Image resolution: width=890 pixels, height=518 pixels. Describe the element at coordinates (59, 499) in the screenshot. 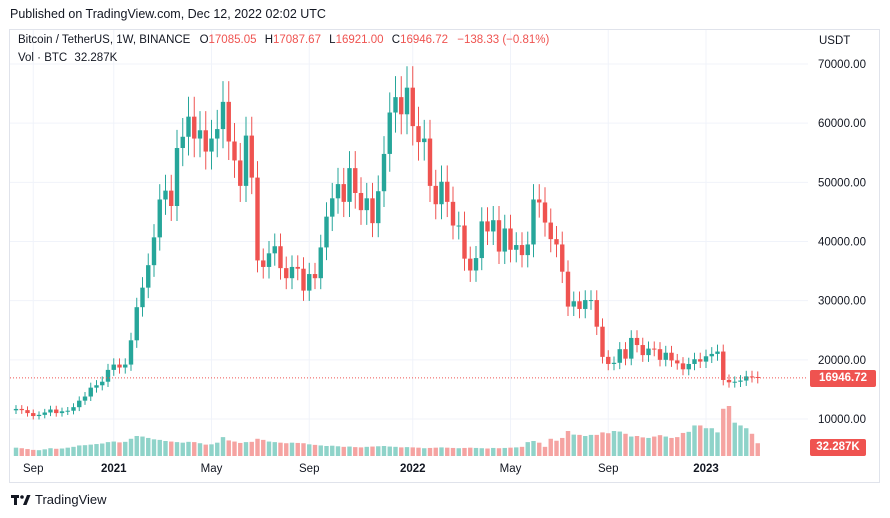

I see `footer-brand: TradingView` at that location.